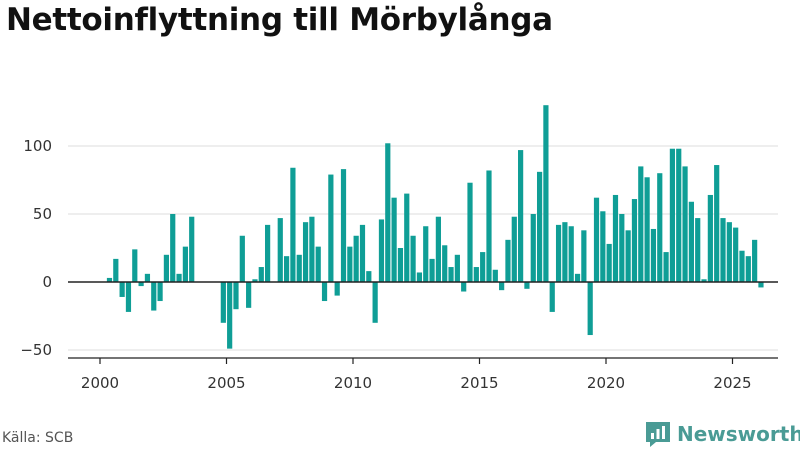 This screenshot has height=450, width=800. What do you see at coordinates (738, 434) in the screenshot?
I see `brand-name: Newsworthy` at bounding box center [738, 434].